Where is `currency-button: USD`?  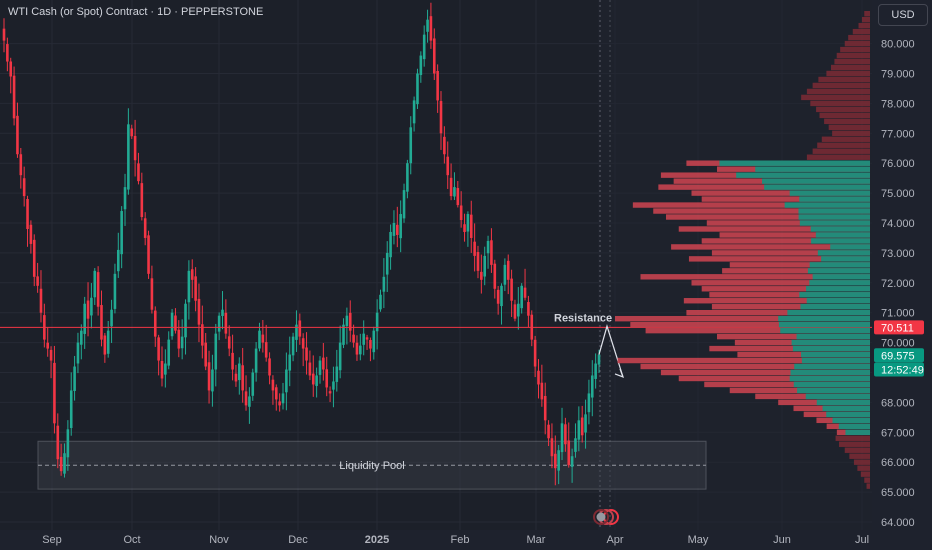 currency-button: USD is located at coordinates (903, 15).